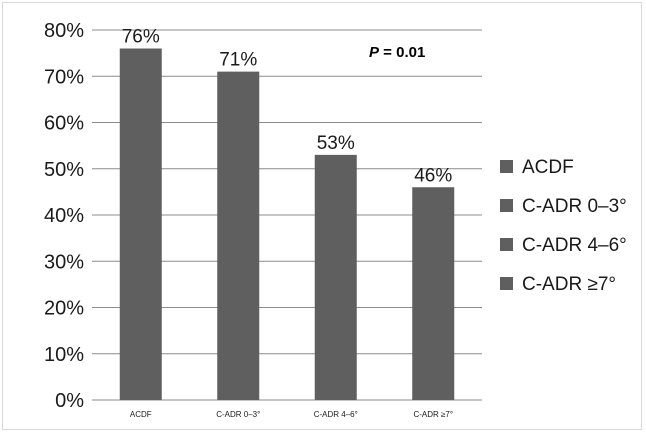 The image size is (646, 434). Describe the element at coordinates (291, 414) in the screenshot. I see `x-axis-categories: ACDF C-ADR 0–3° C-ADR 4–6° C-ADR ≥7°` at that location.